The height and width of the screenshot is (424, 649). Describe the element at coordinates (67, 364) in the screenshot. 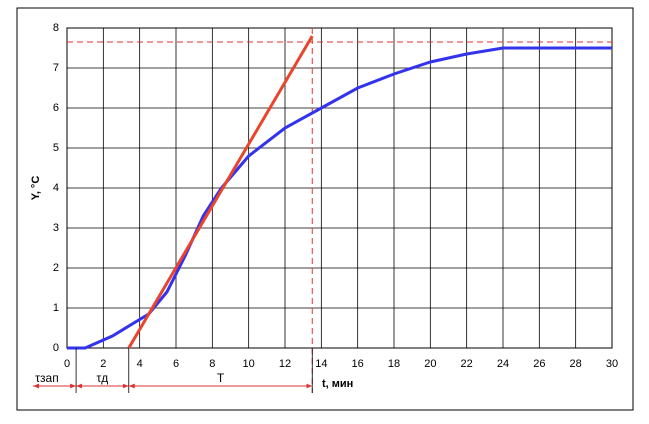

I see `x-tick-label: 0` at that location.